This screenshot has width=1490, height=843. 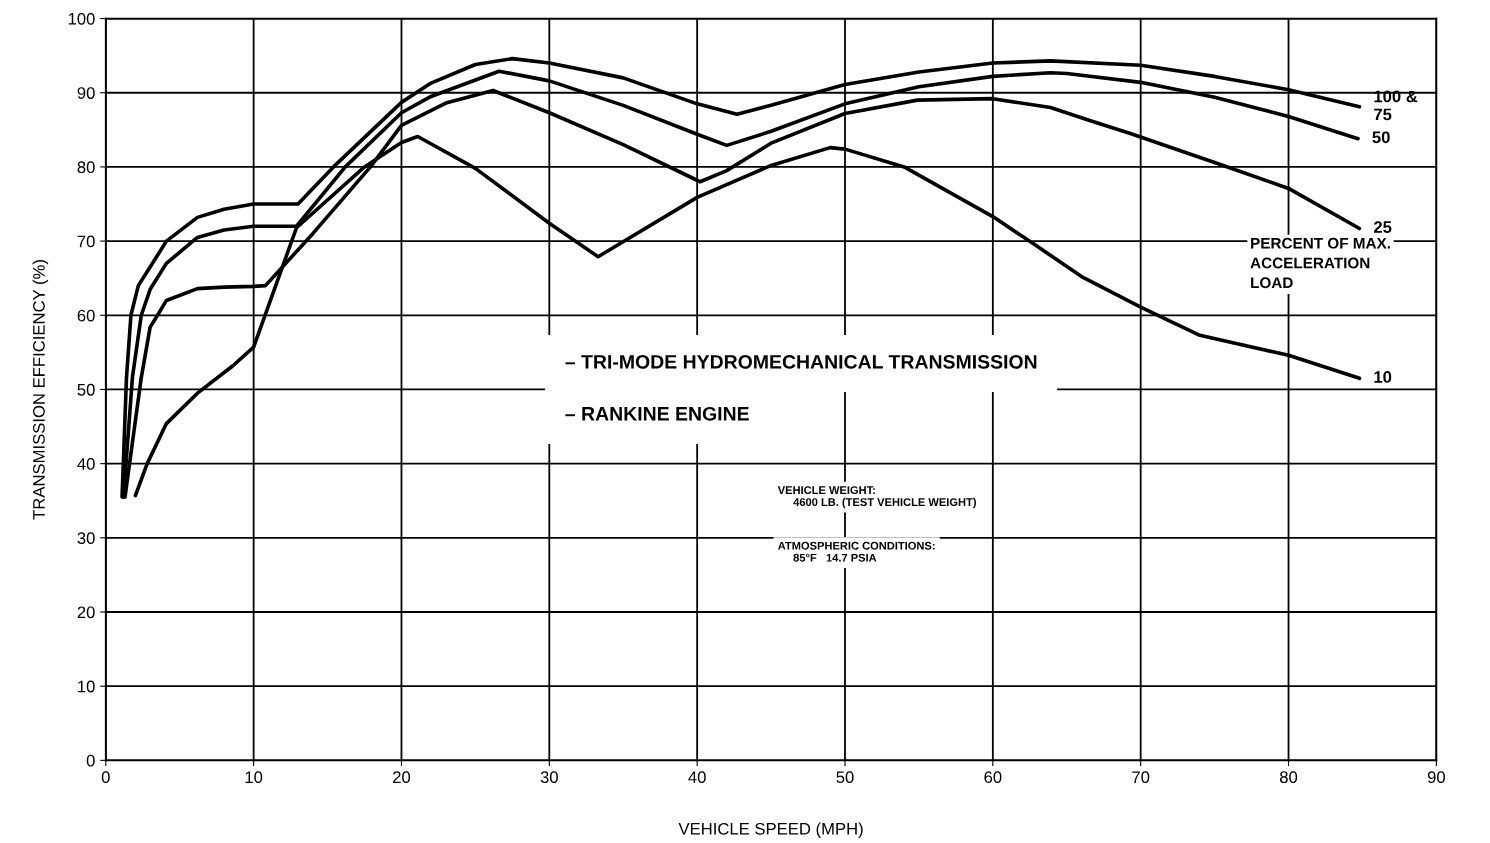 What do you see at coordinates (856, 551) in the screenshot?
I see `annotation: ATMOSPHERIC CONDITIONS: 85°F 14.7 PSIA` at bounding box center [856, 551].